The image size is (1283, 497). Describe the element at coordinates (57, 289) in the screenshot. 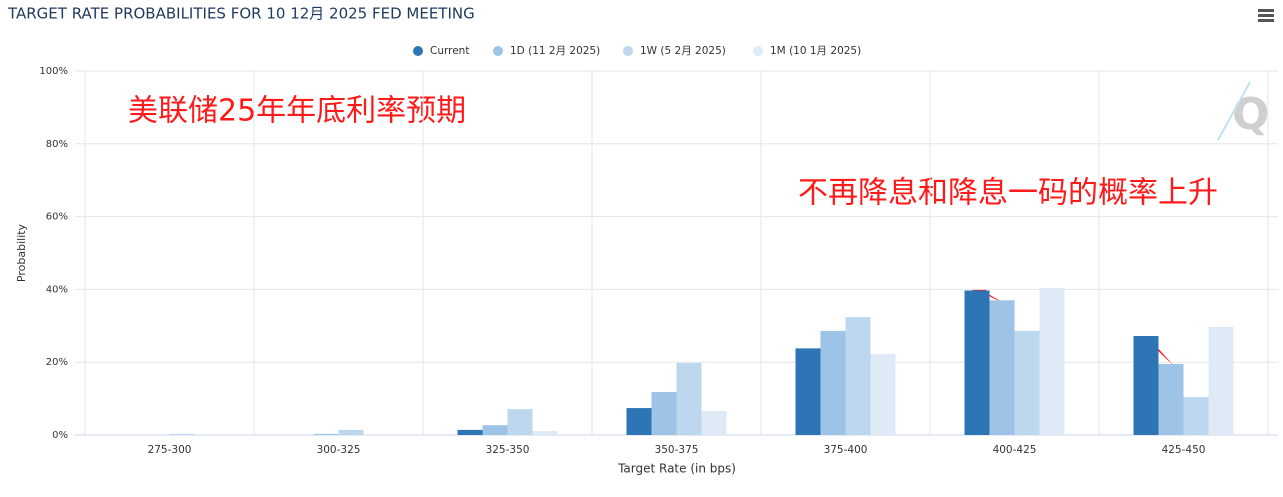

I see `y-tick-label: 40%` at that location.